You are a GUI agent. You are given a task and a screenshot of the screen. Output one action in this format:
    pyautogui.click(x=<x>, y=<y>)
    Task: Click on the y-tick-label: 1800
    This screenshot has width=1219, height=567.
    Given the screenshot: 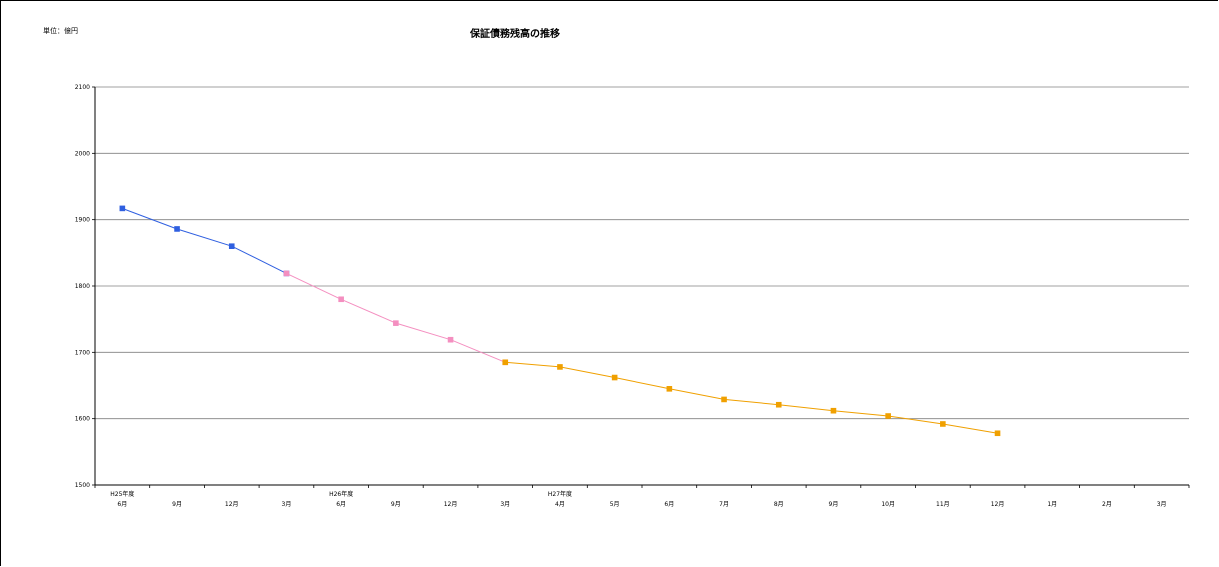 What is the action you would take?
    pyautogui.click(x=82, y=286)
    